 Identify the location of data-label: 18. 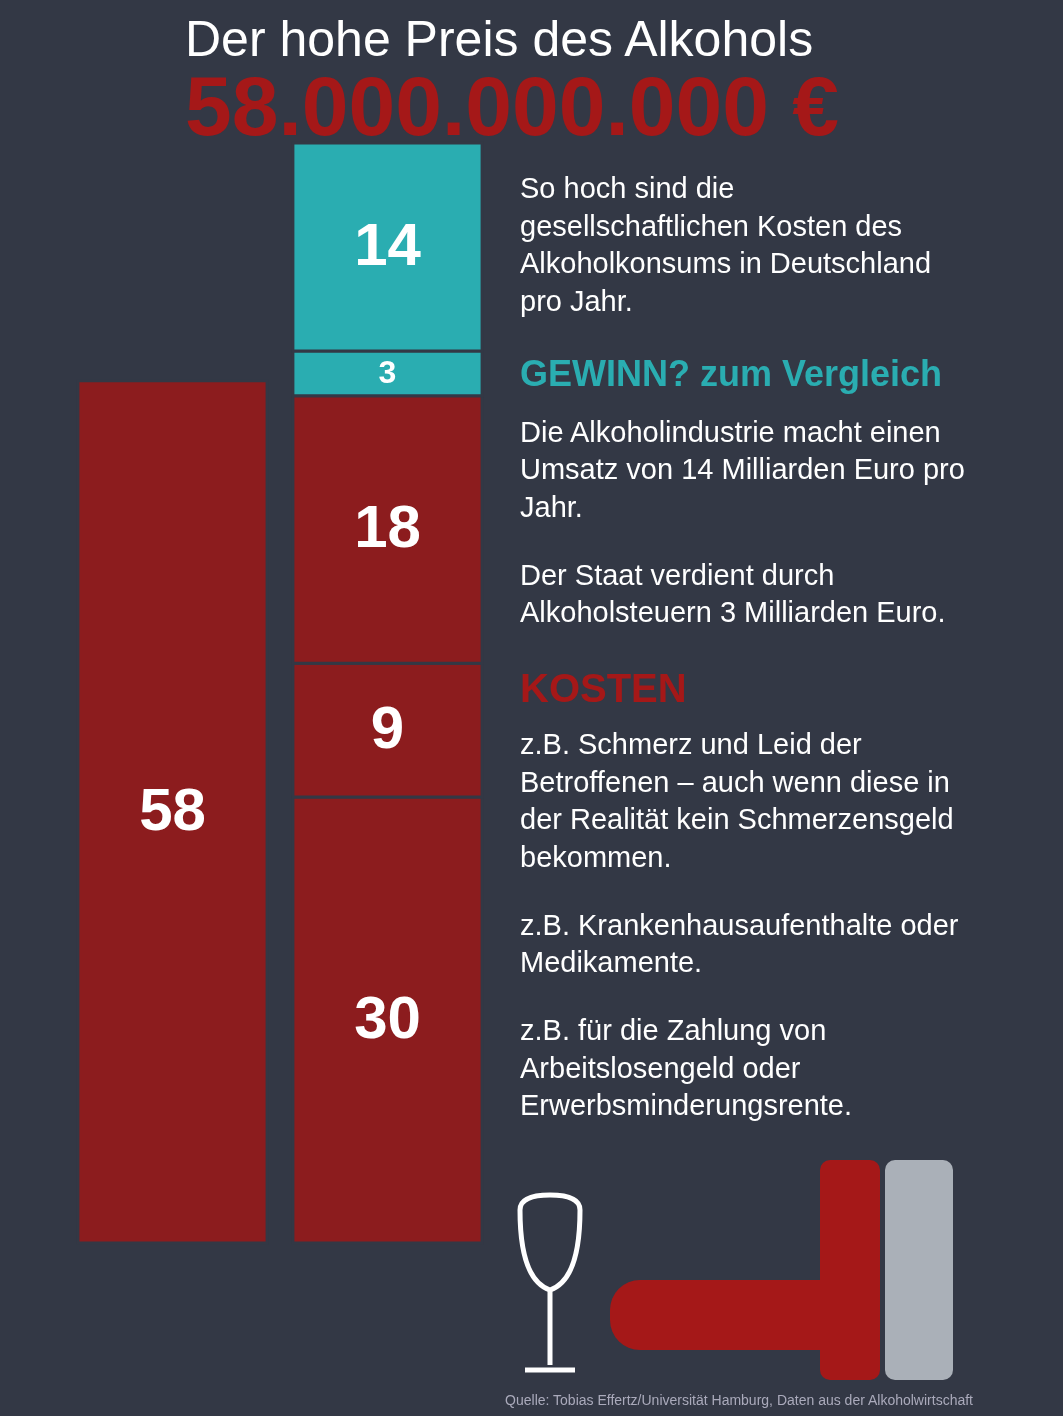
(387, 527).